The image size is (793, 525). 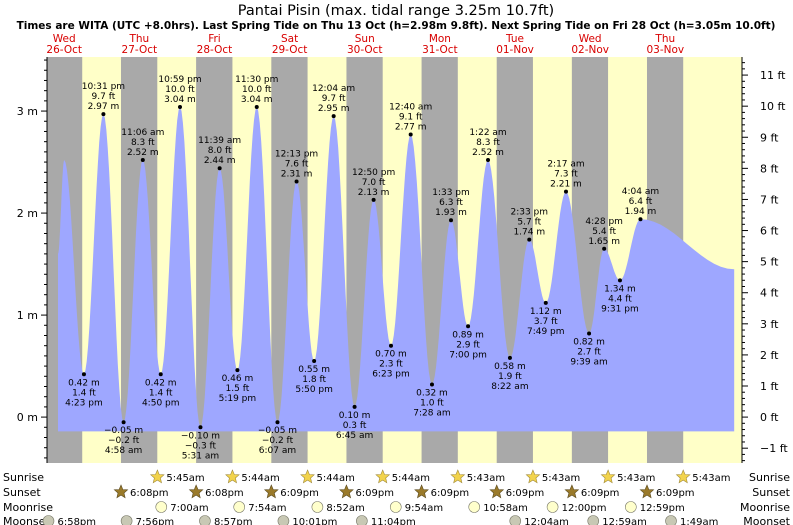 What do you see at coordinates (354, 436) in the screenshot?
I see `low-tide-label: 6:45 am` at bounding box center [354, 436].